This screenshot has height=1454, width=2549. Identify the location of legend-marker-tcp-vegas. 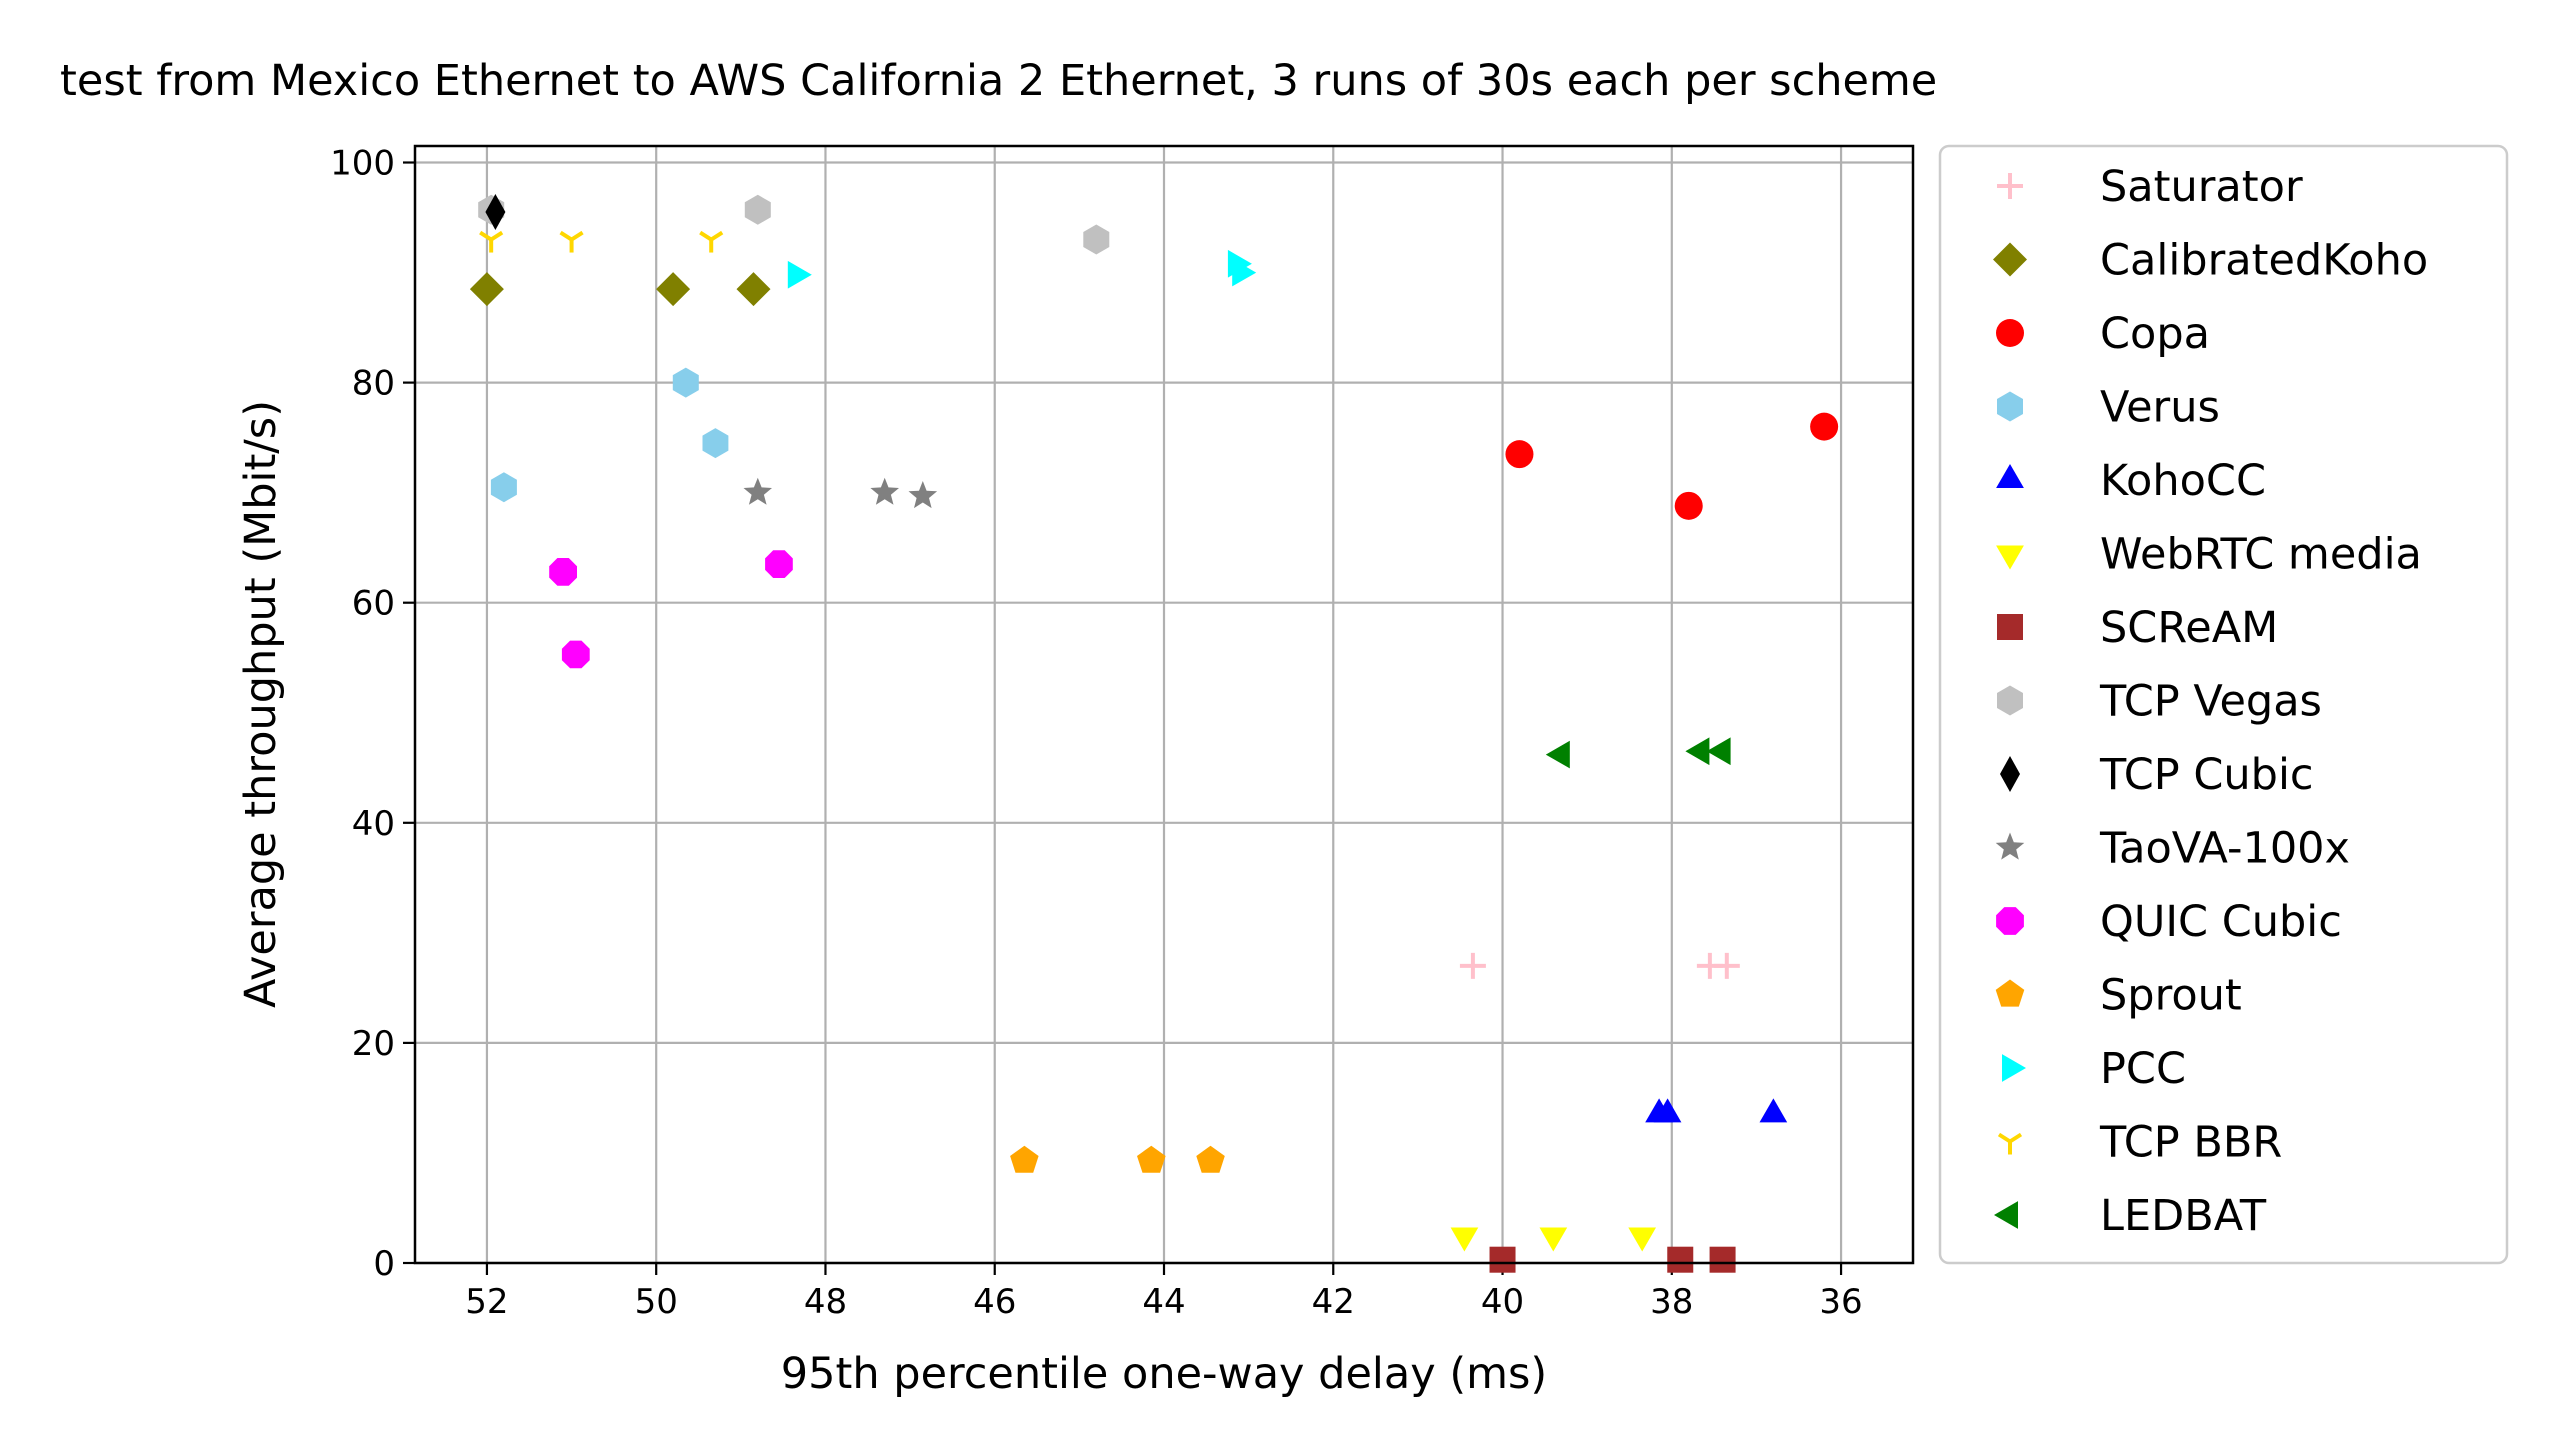
(2010, 700).